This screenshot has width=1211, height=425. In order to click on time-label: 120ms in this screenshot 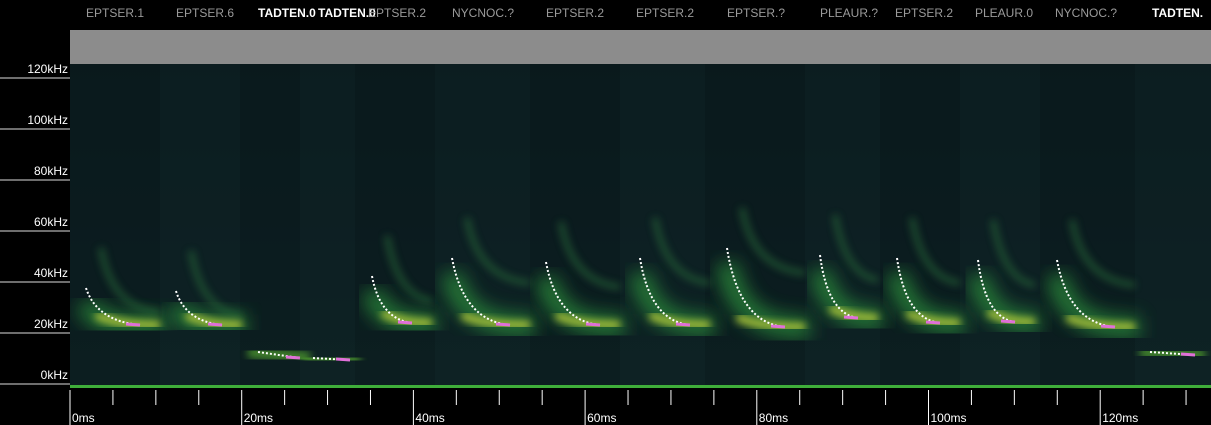, I will do `click(1120, 418)`.